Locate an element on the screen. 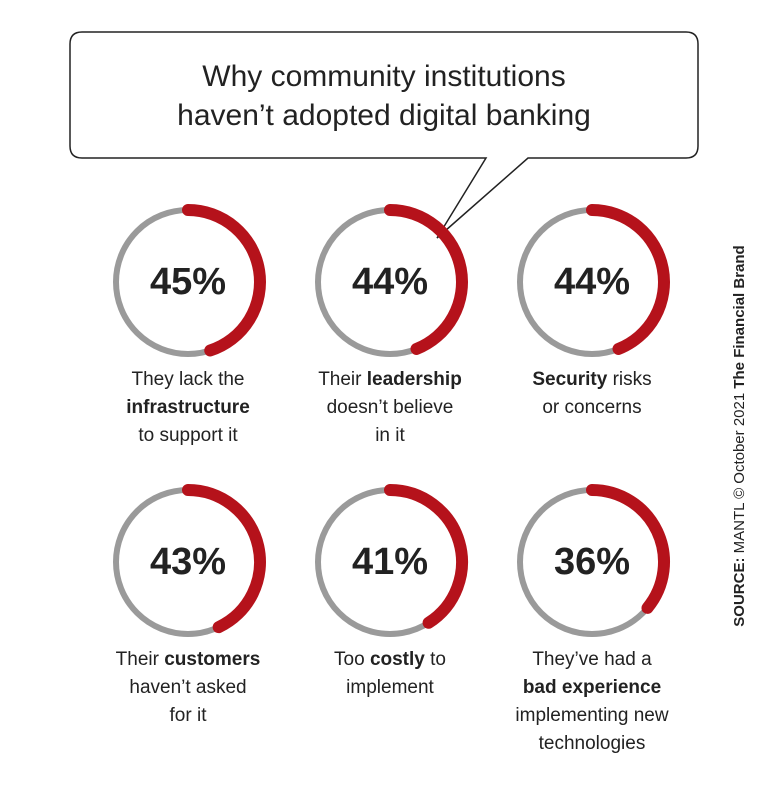  text-run: to support it is located at coordinates (188, 435).